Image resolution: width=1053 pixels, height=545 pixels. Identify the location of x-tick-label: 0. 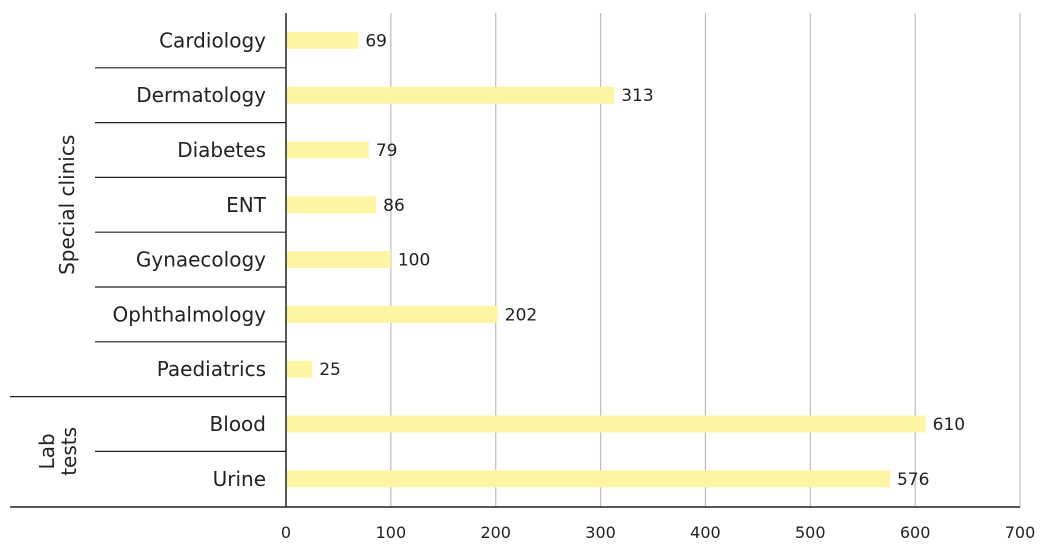
(286, 532).